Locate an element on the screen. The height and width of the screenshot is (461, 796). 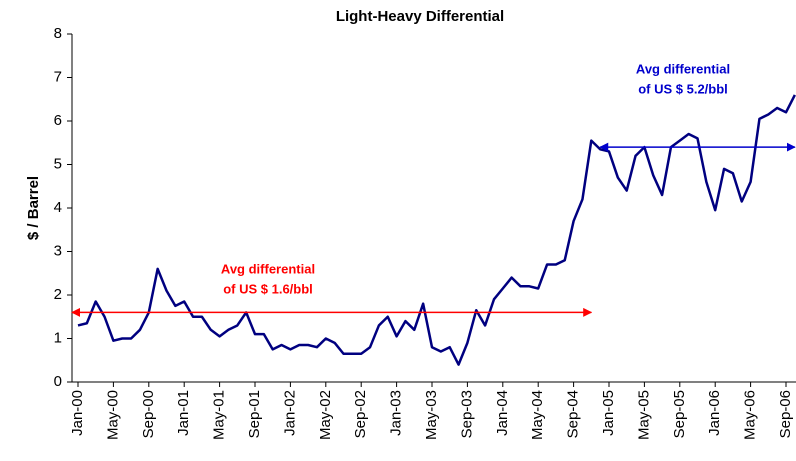
x-tick-label: Sep-01 is located at coordinates (254, 414).